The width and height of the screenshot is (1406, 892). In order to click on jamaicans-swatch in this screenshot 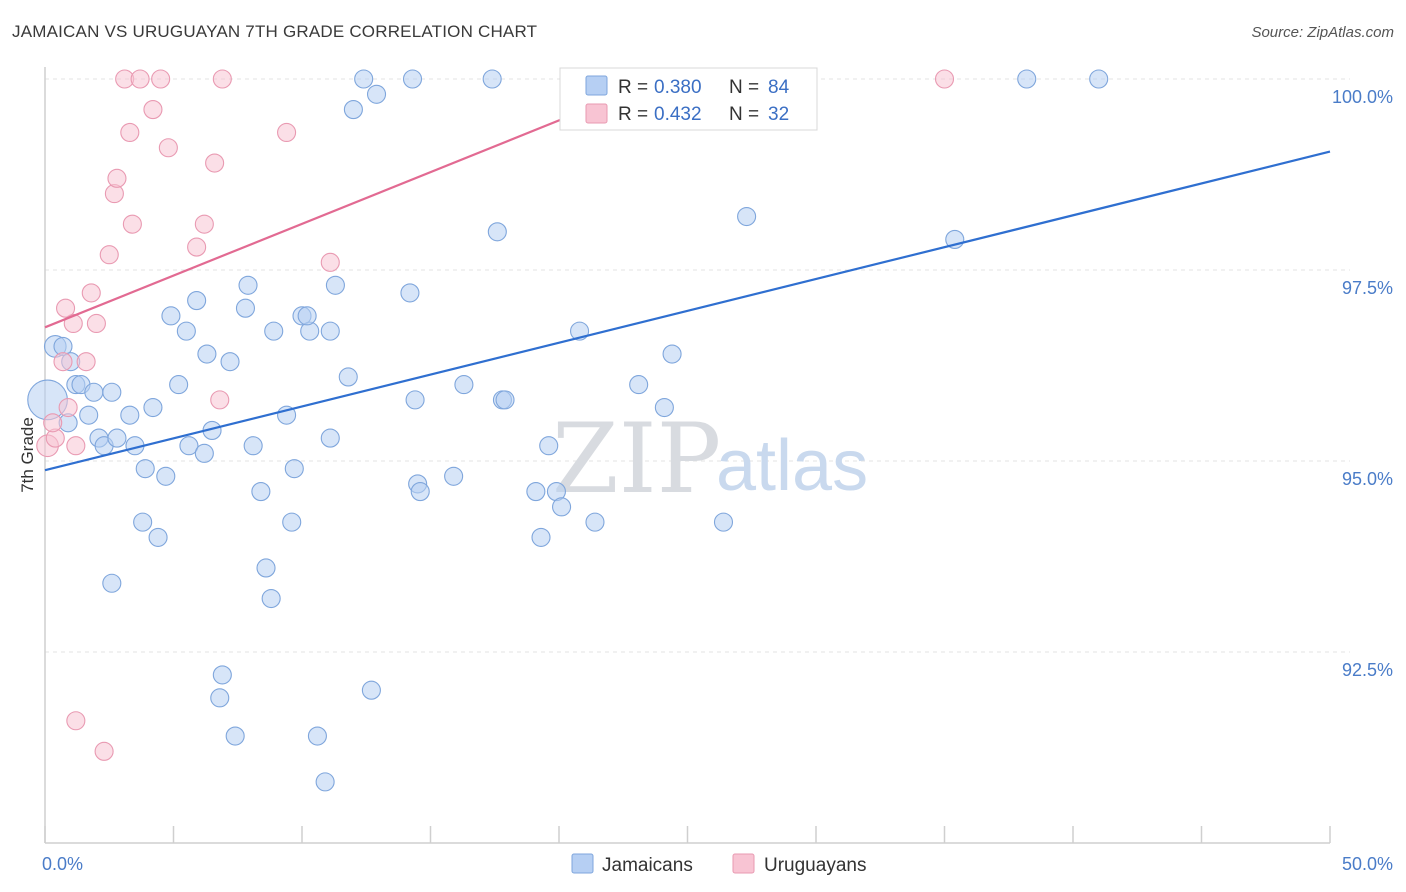, I will do `click(596, 85)`.